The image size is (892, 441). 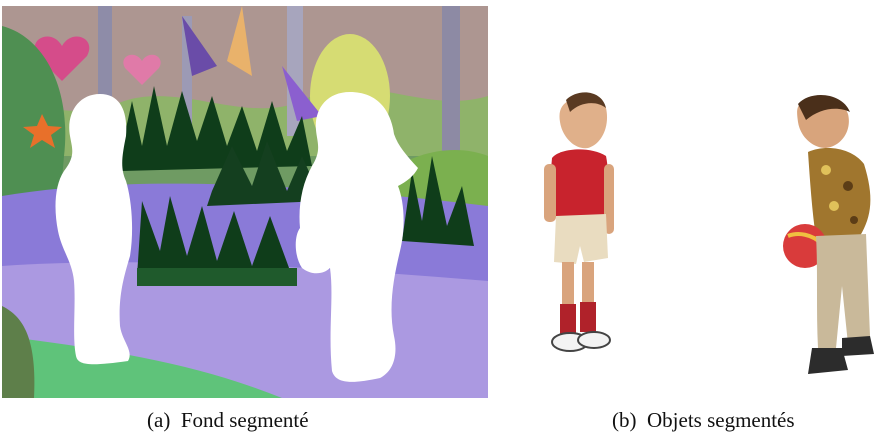 I want to click on orange-star-shape, so click(x=42, y=131).